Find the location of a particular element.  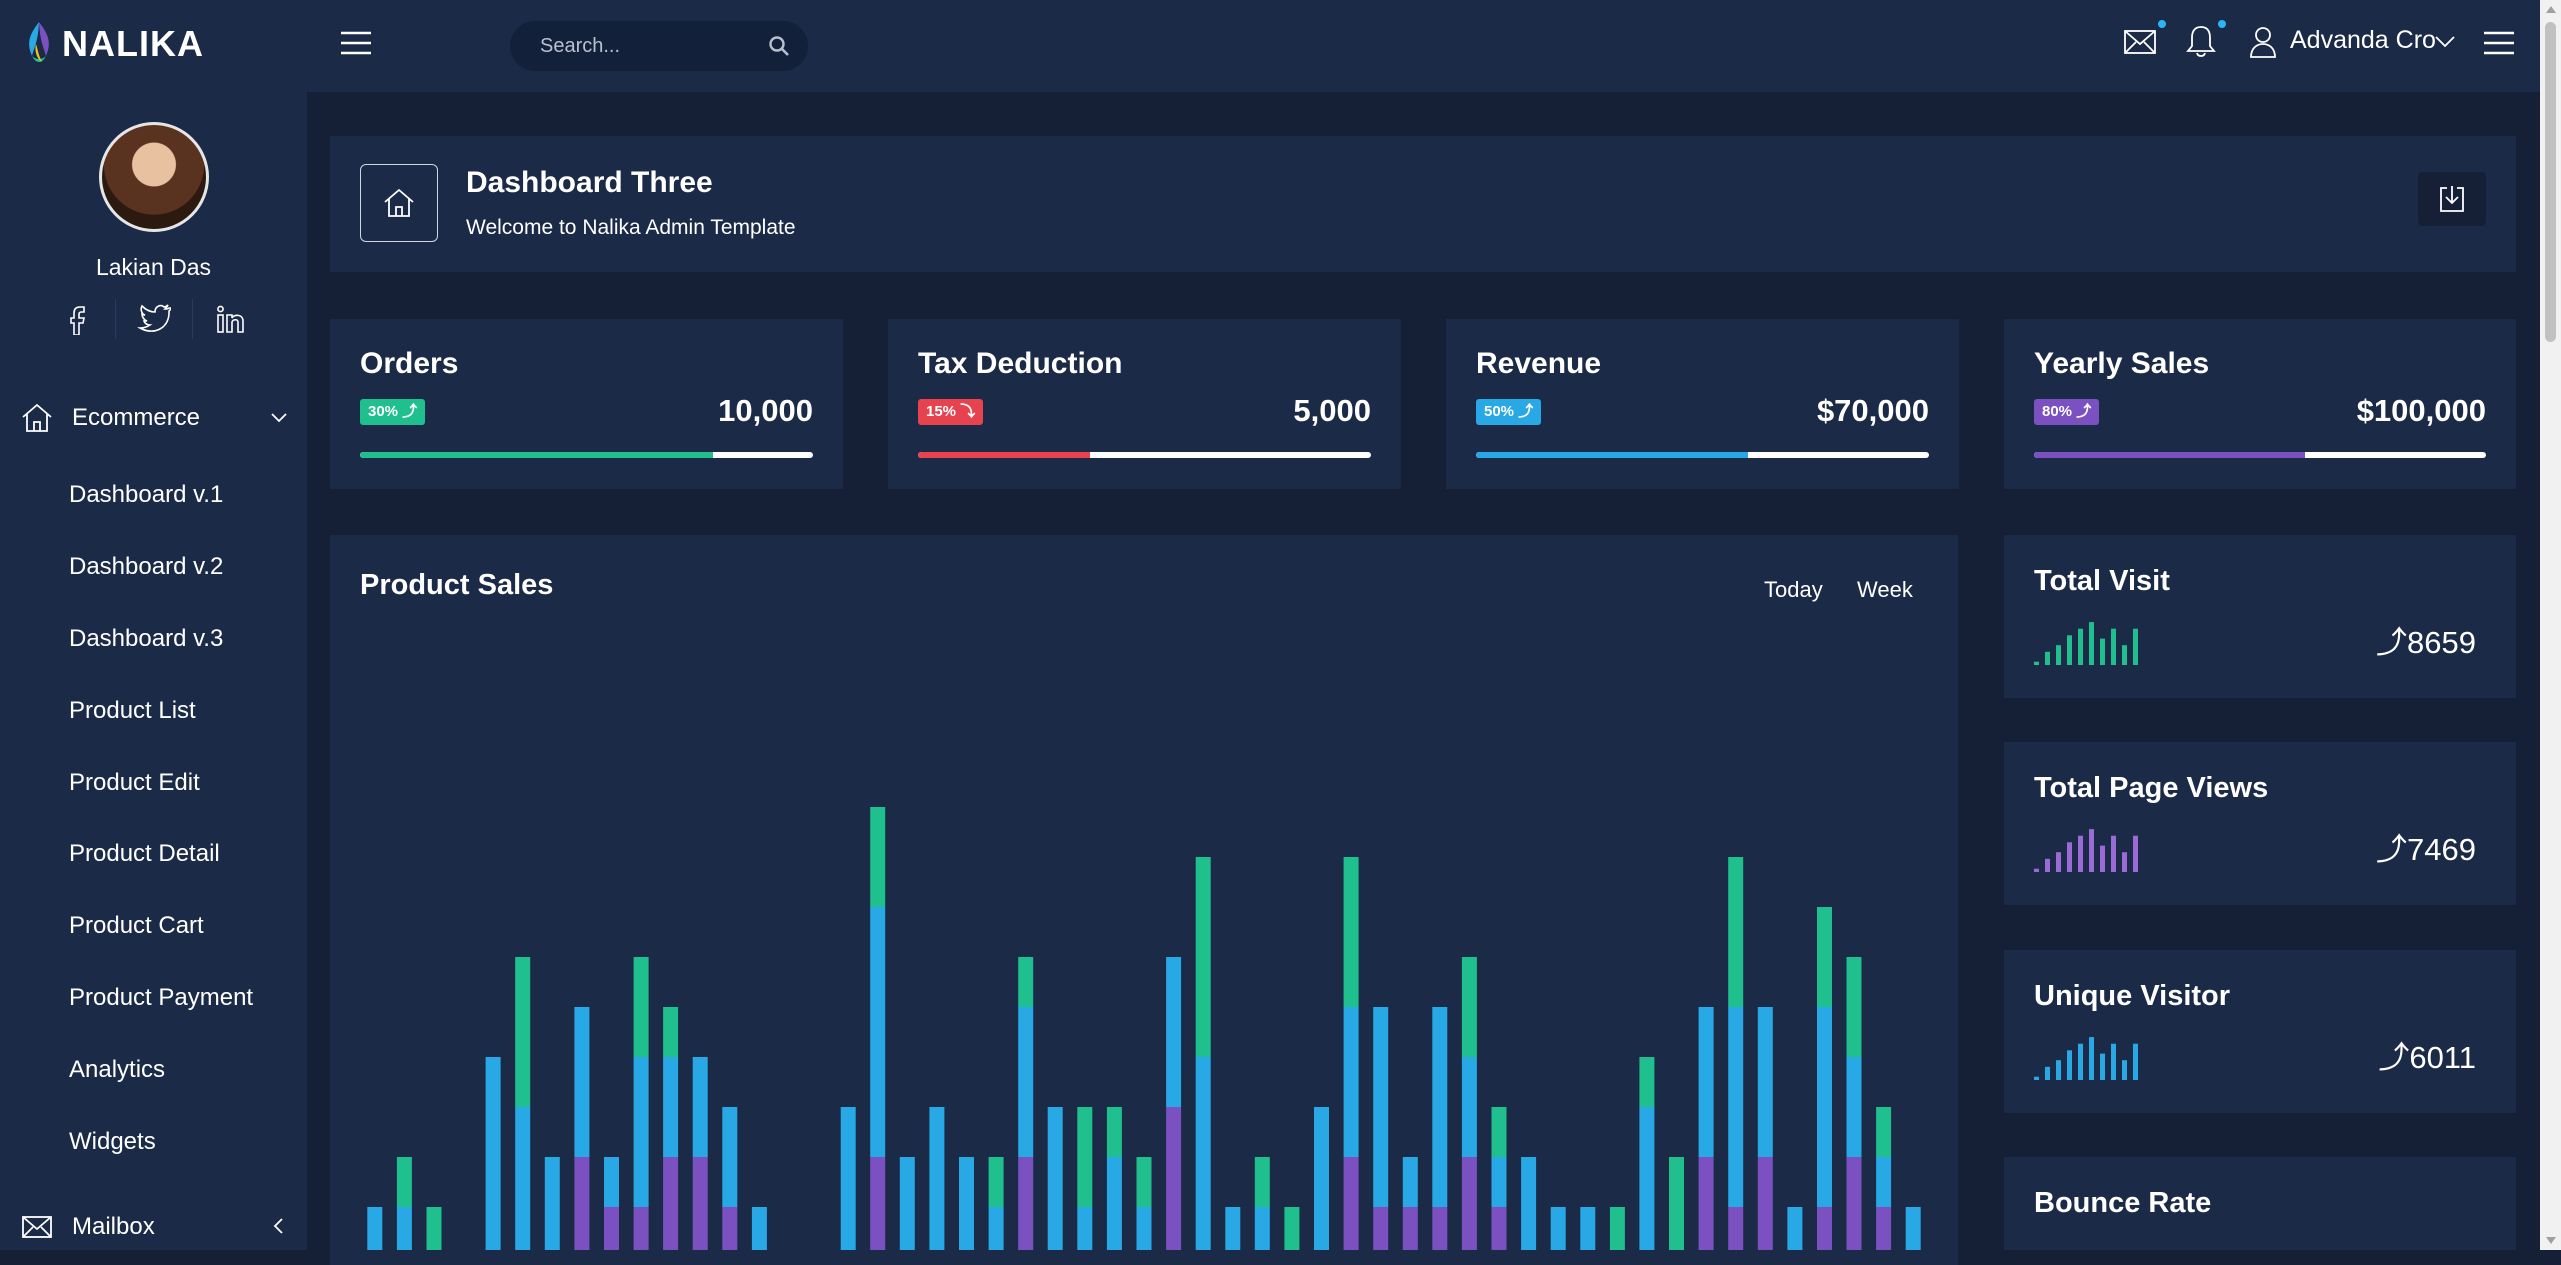

stat-title: Tax Deduction is located at coordinates (1020, 363).